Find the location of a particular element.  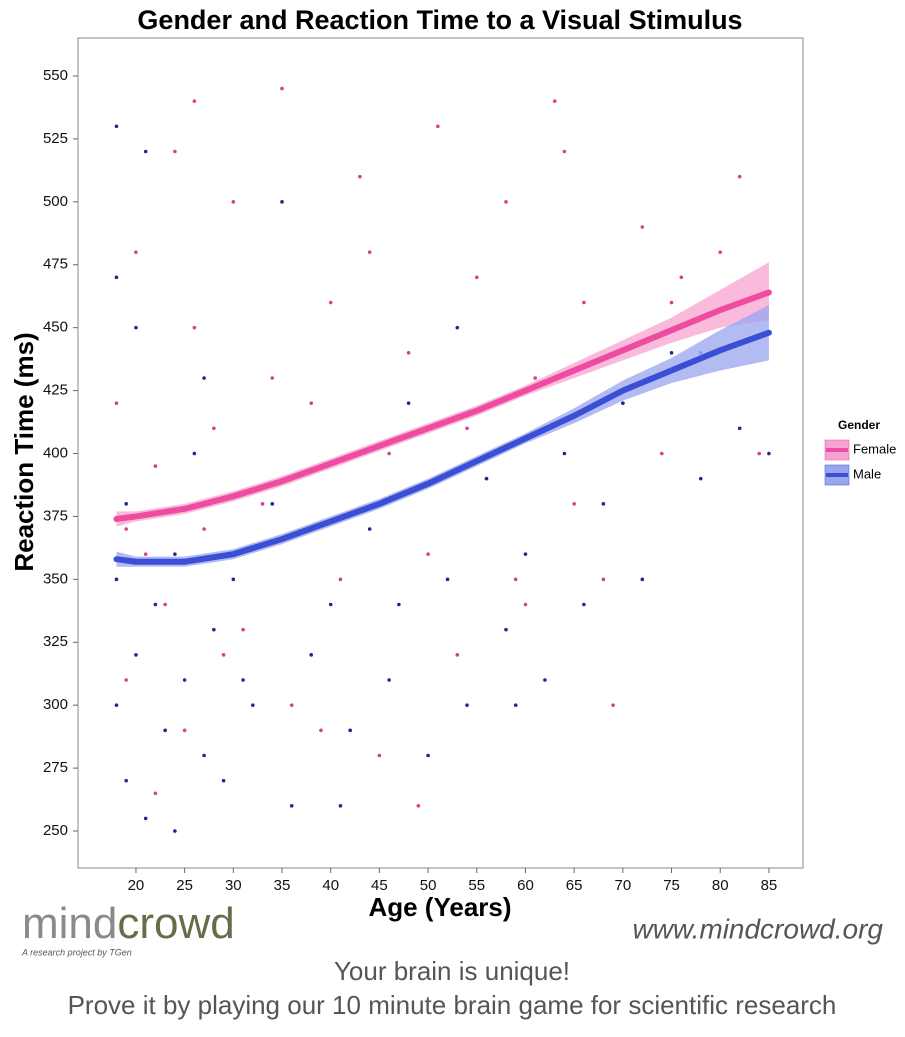

y-tick-label: 475 is located at coordinates (55, 264).